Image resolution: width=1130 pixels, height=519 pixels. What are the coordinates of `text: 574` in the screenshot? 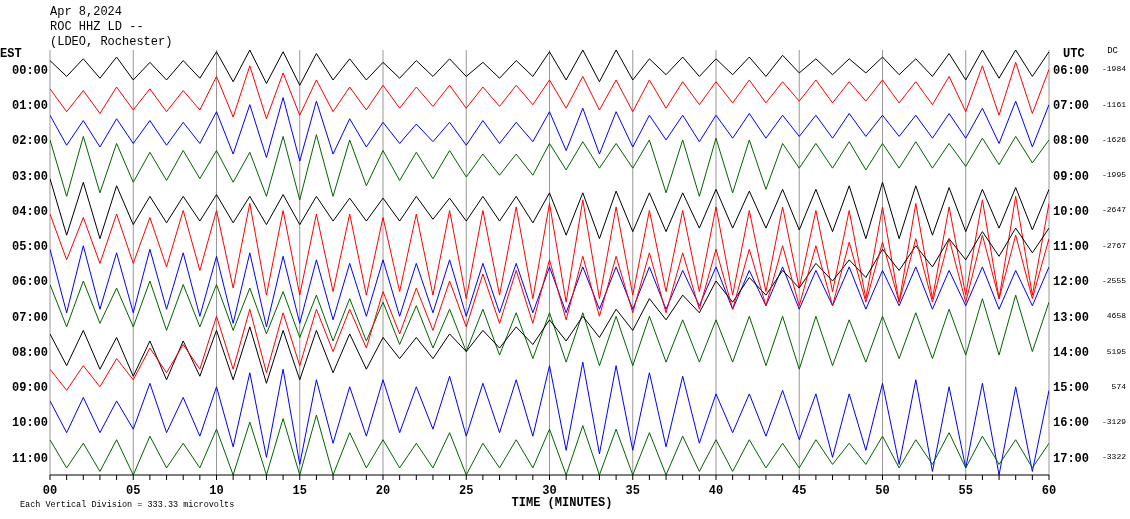 It's located at (1118, 386).